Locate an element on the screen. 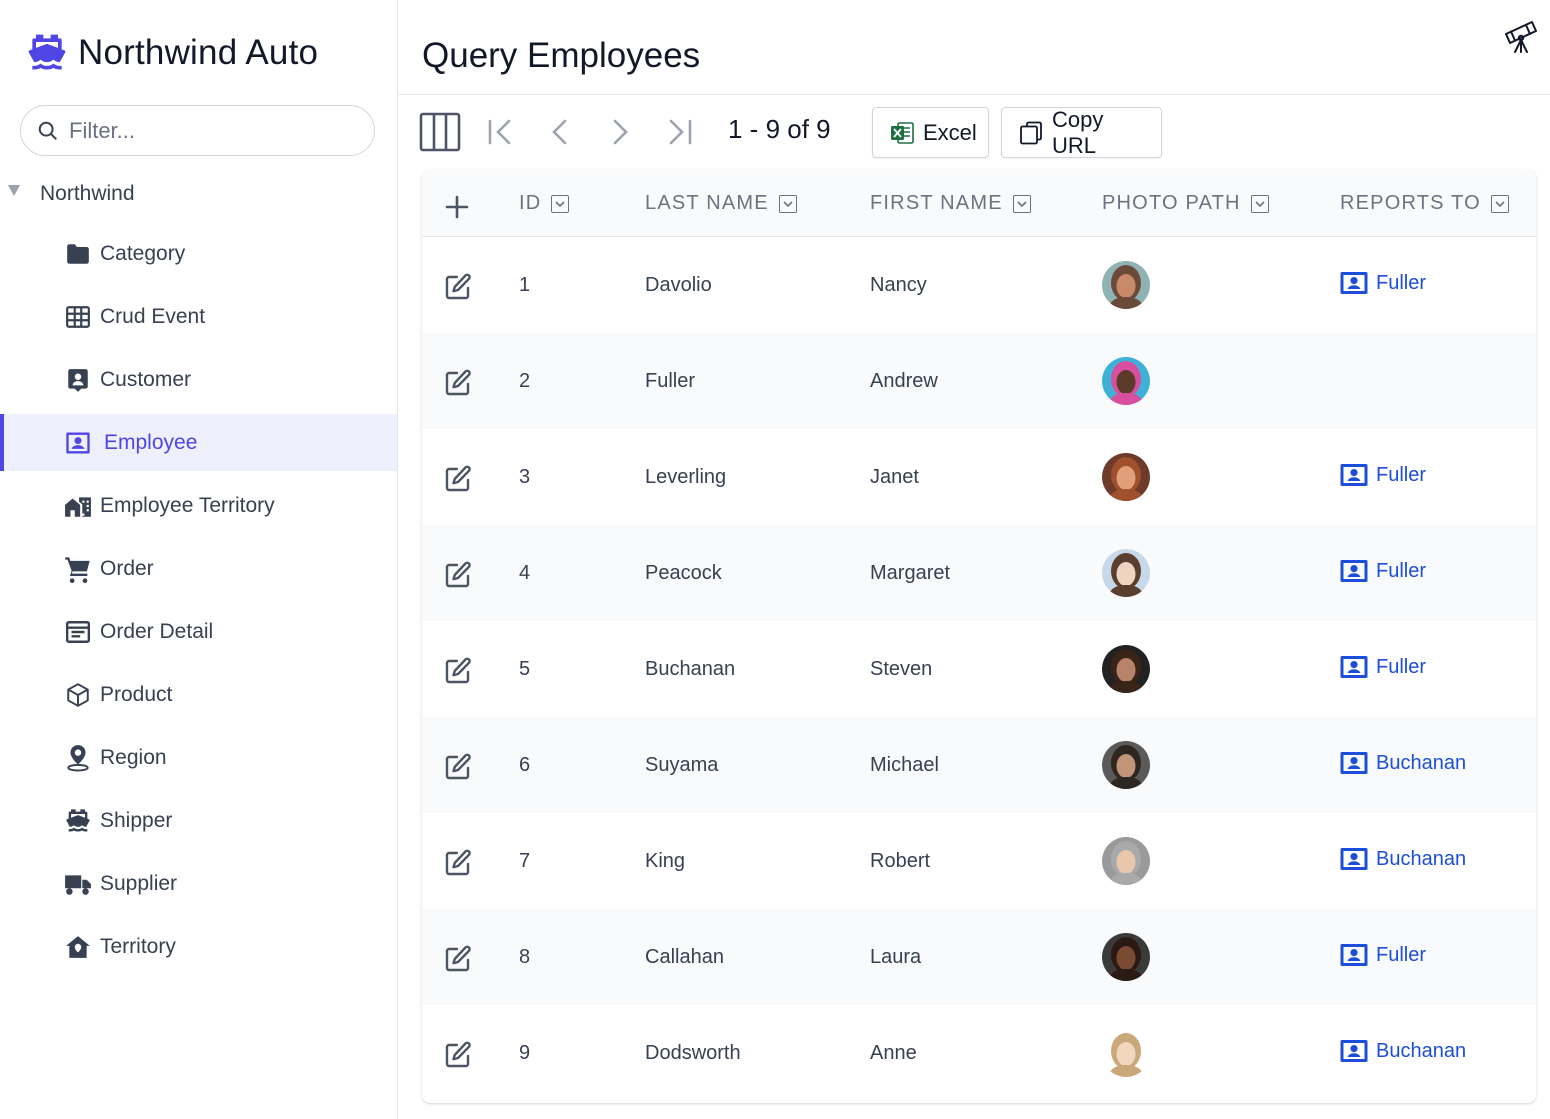  table-row: 8 Callahan Laura Fuller is located at coordinates (979, 957).